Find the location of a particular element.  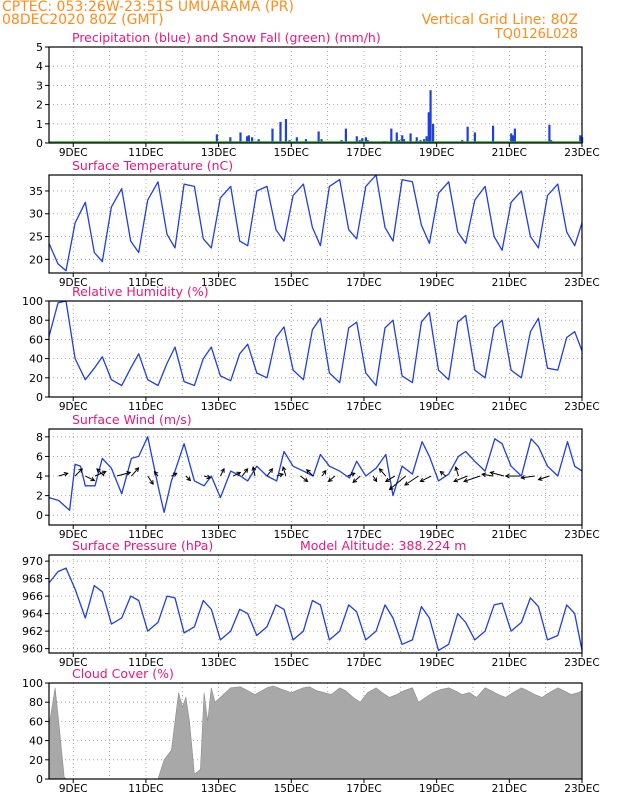

x-tick-label-wind: 13DEC is located at coordinates (218, 535).